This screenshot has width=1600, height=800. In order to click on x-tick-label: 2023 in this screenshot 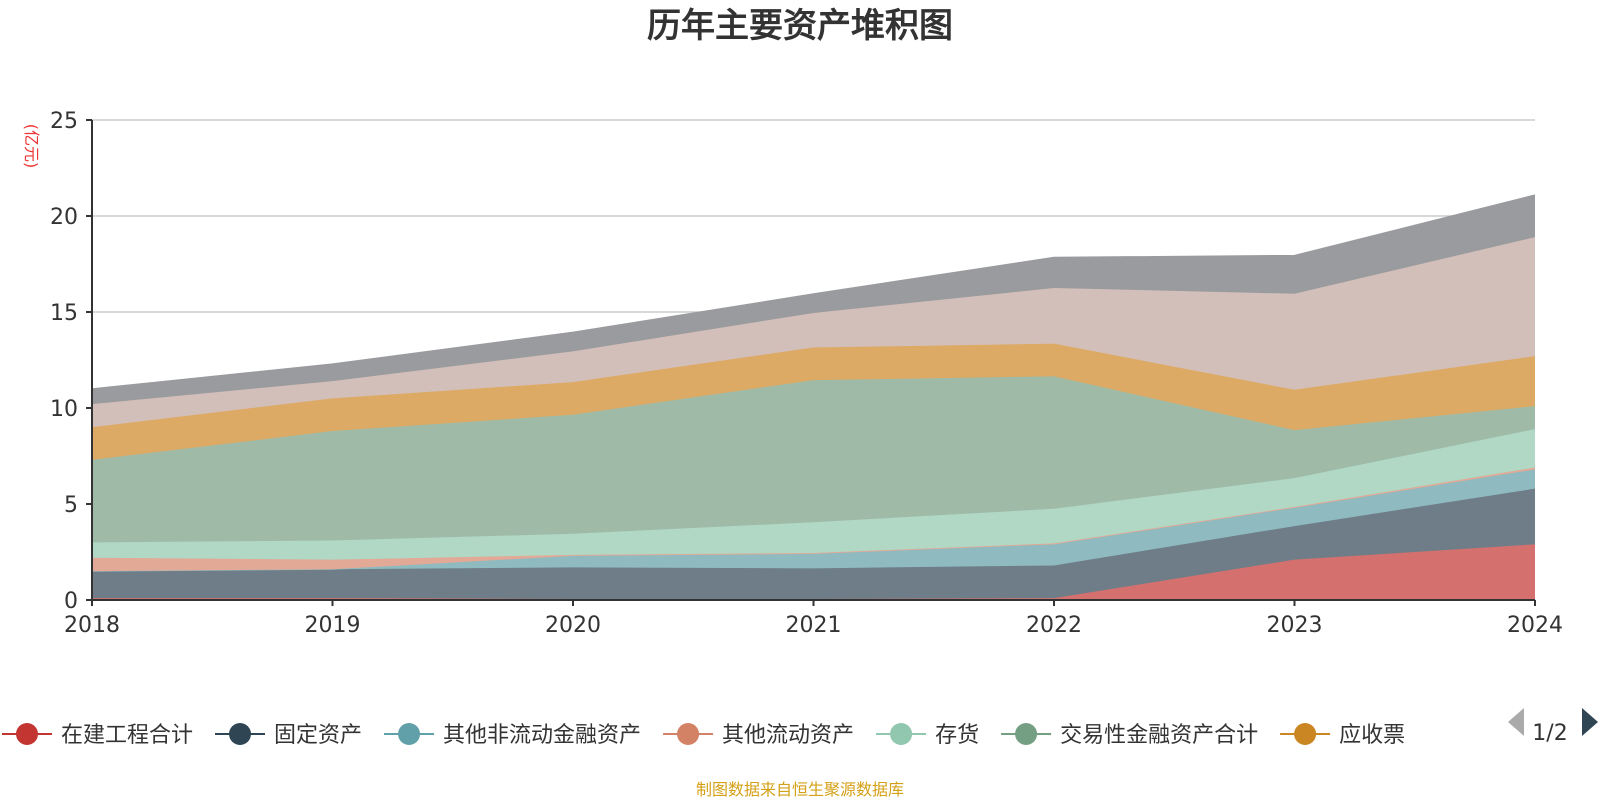, I will do `click(1295, 625)`.